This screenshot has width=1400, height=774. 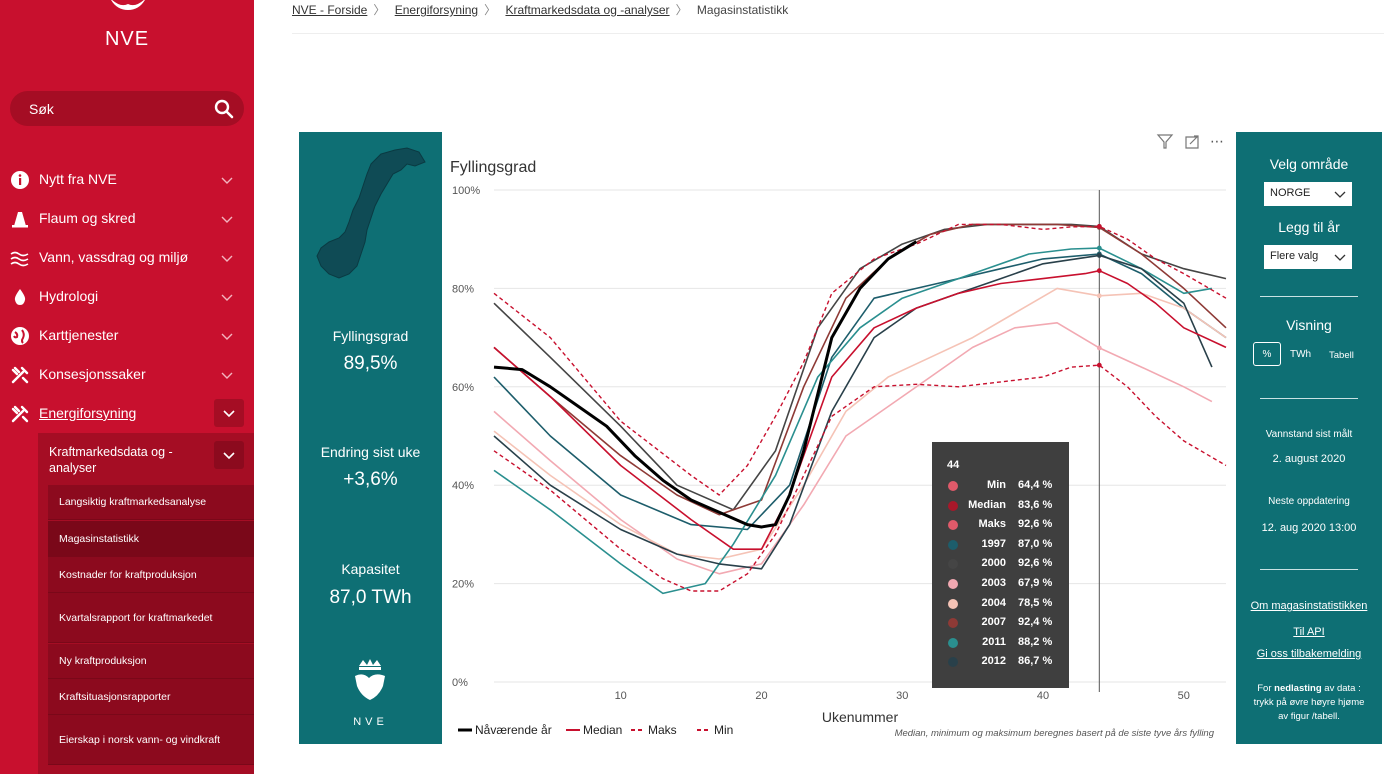 I want to click on breadcrumb-home: NVE - Forside, so click(x=330, y=10).